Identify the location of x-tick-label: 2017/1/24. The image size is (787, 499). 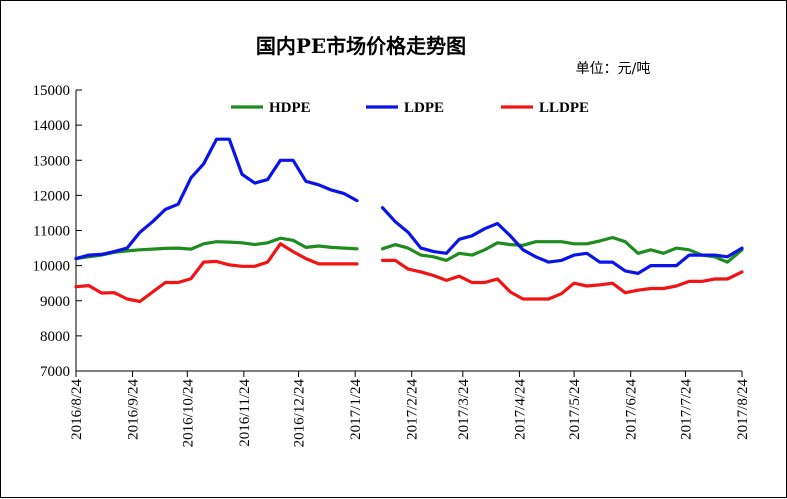
(356, 409).